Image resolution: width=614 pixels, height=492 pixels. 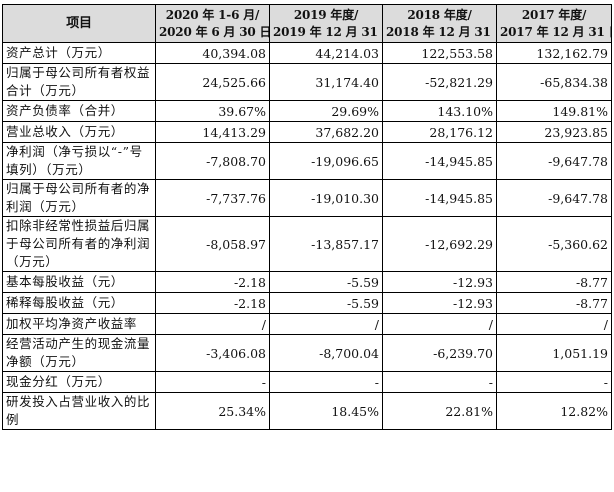 I want to click on cell-2017: 12.82%, so click(x=554, y=411).